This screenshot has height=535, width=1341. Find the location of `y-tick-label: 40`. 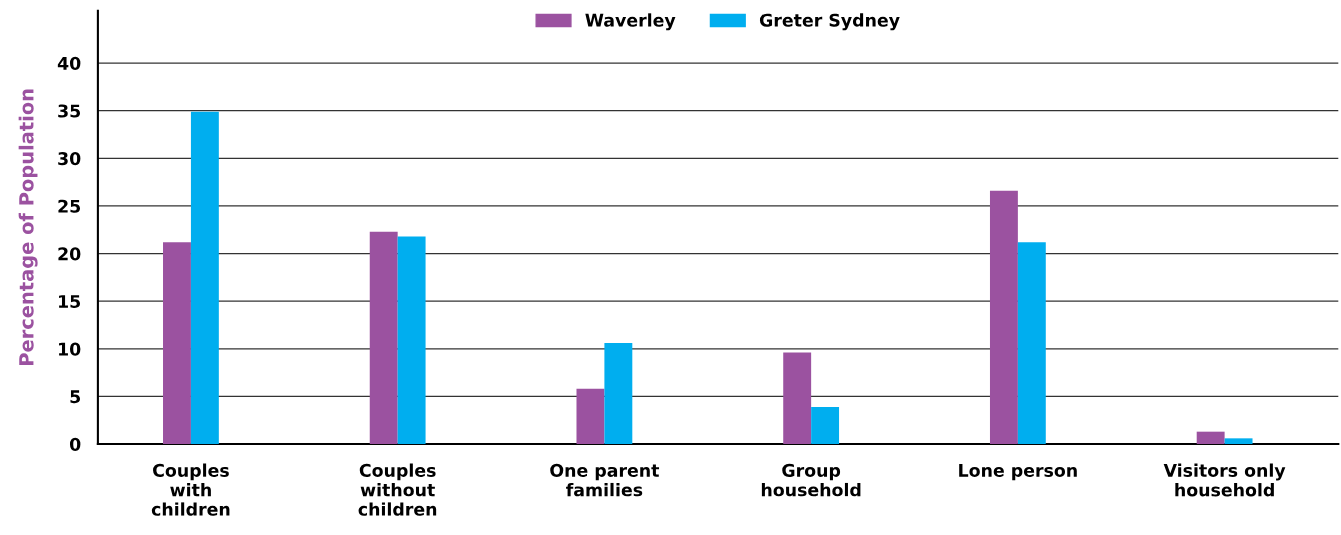

y-tick-label: 40 is located at coordinates (69, 63).